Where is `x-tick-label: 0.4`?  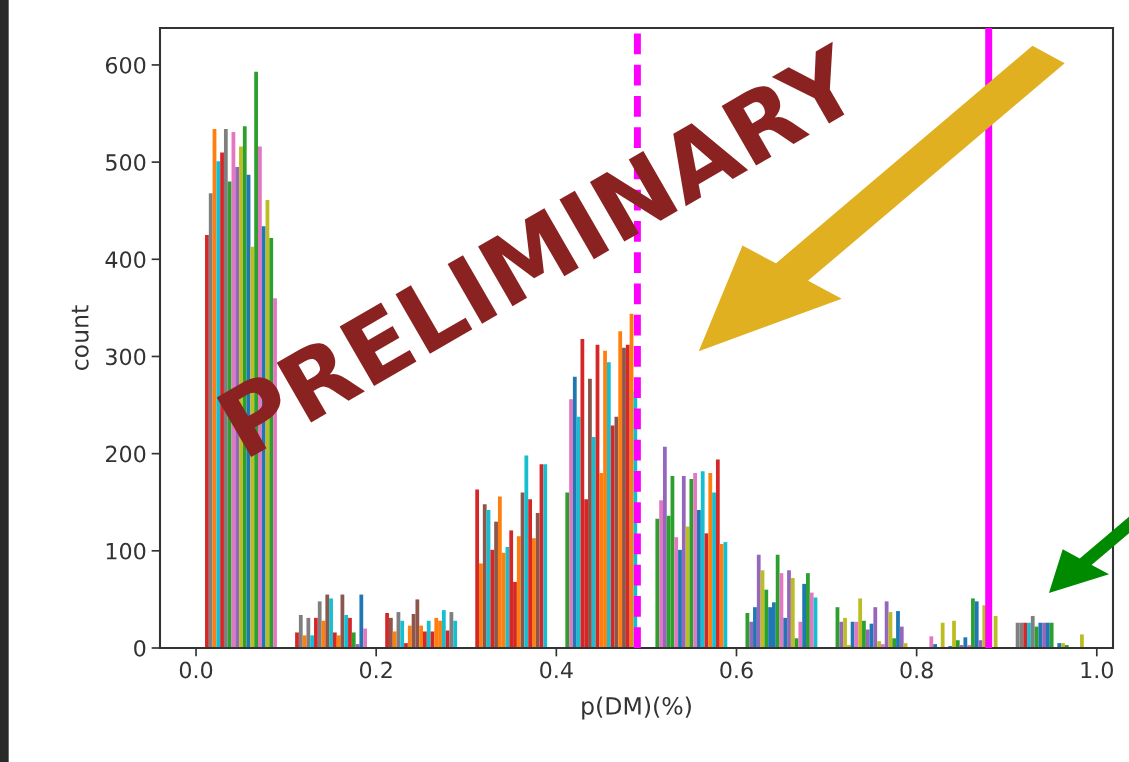
x-tick-label: 0.4 is located at coordinates (556, 670).